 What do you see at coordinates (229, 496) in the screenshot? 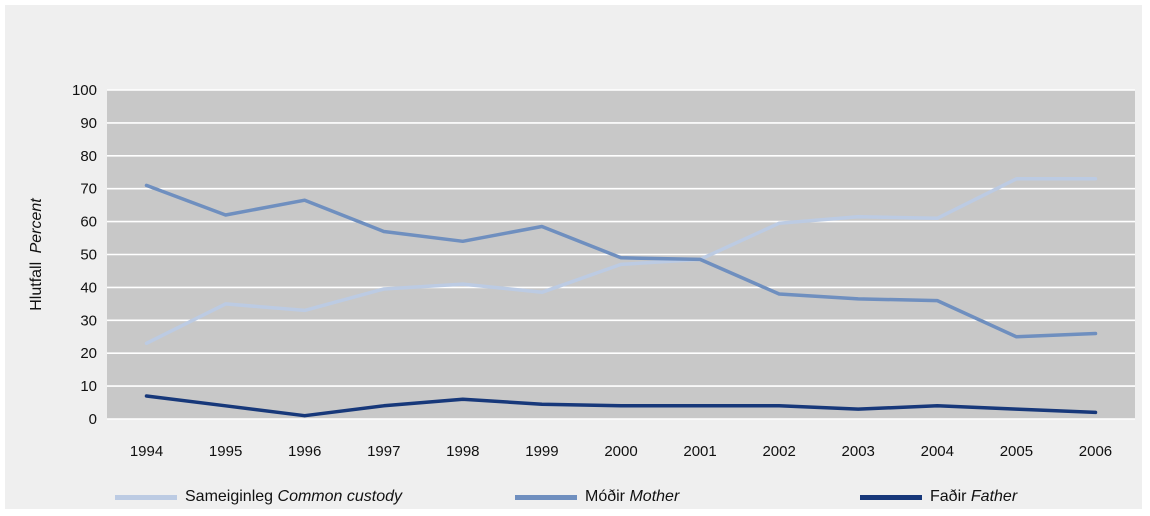
I see `legend-label-common-custody-is: Sameiginleg` at bounding box center [229, 496].